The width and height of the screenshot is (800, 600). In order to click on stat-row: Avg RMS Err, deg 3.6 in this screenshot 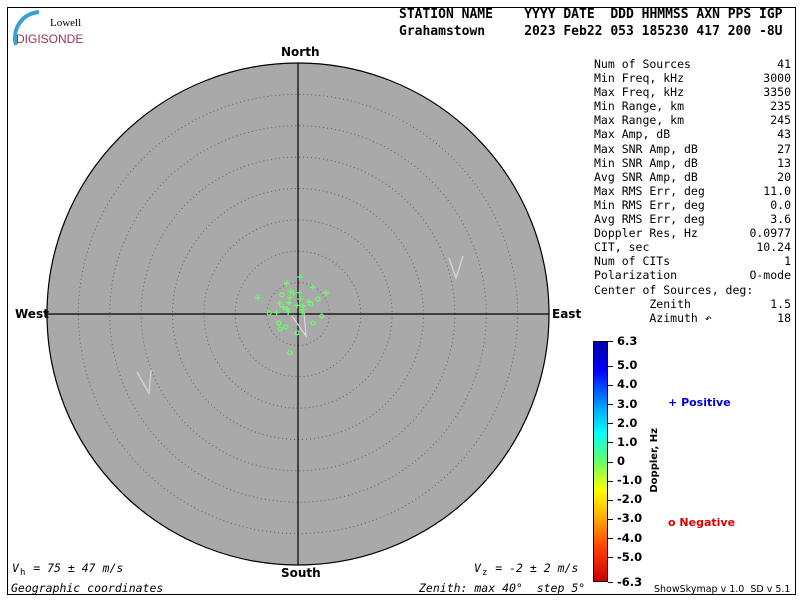, I will do `click(692, 220)`.